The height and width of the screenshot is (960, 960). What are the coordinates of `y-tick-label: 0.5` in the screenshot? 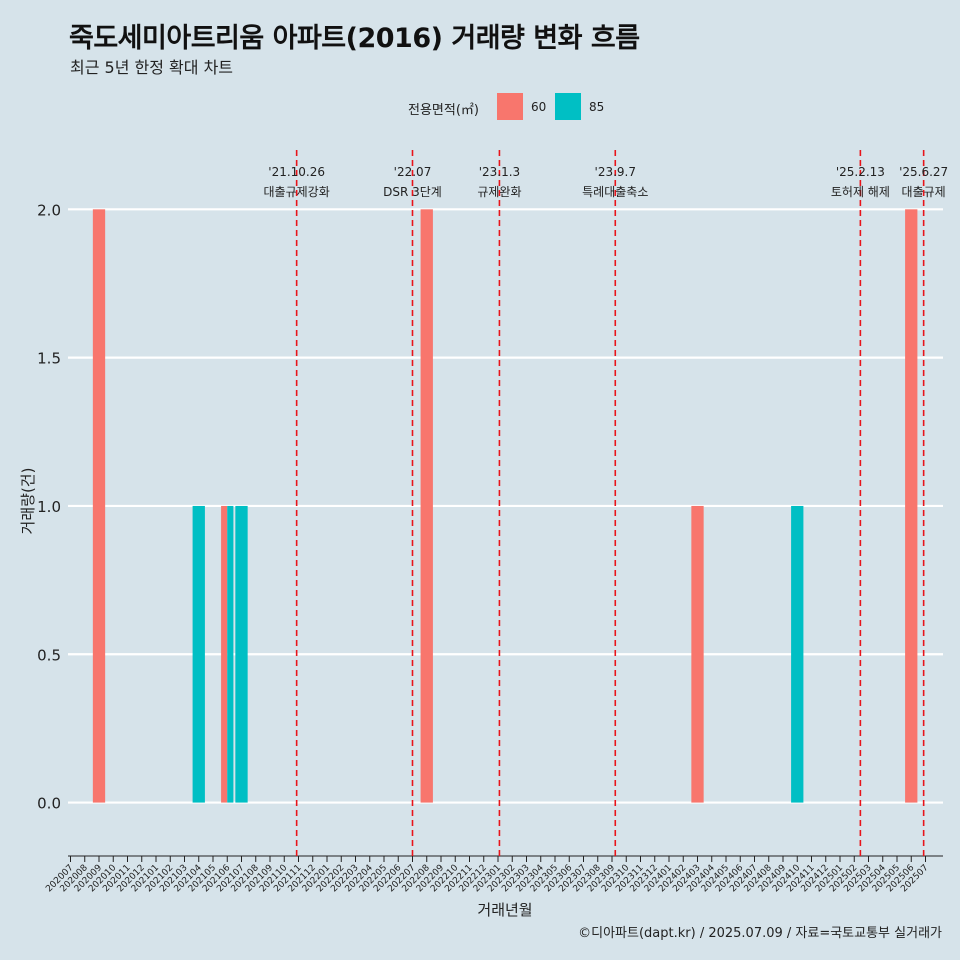 It's located at (49, 655).